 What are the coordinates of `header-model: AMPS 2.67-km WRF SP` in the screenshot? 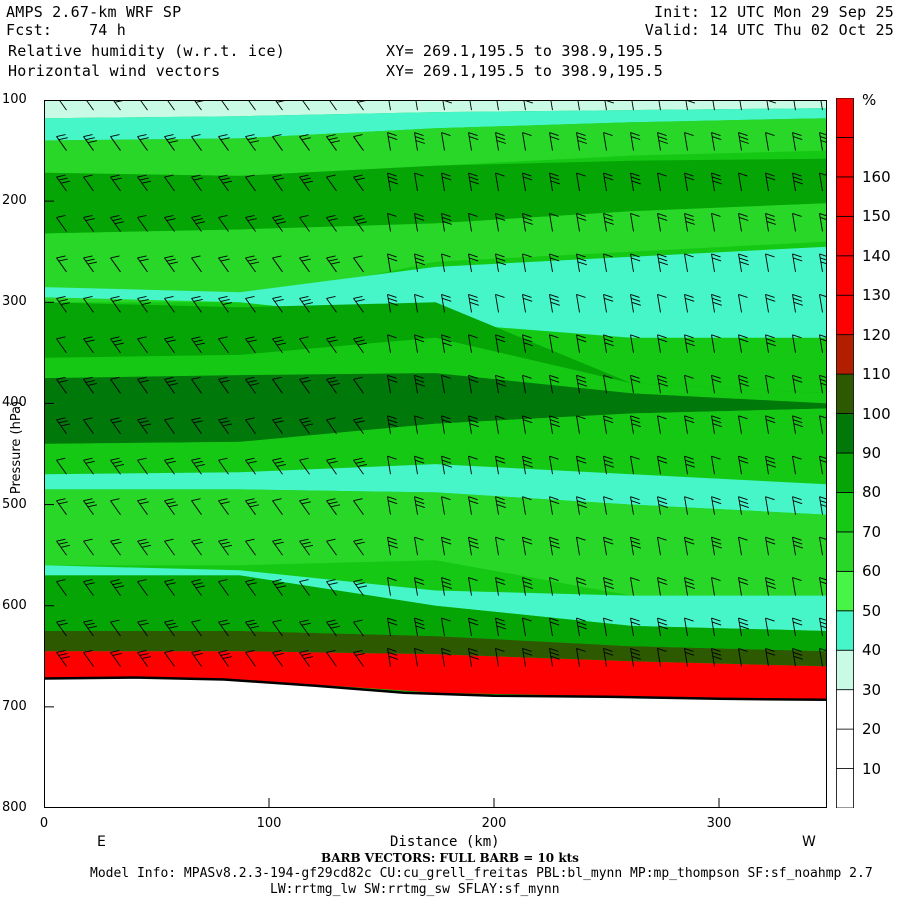 It's located at (94, 12).